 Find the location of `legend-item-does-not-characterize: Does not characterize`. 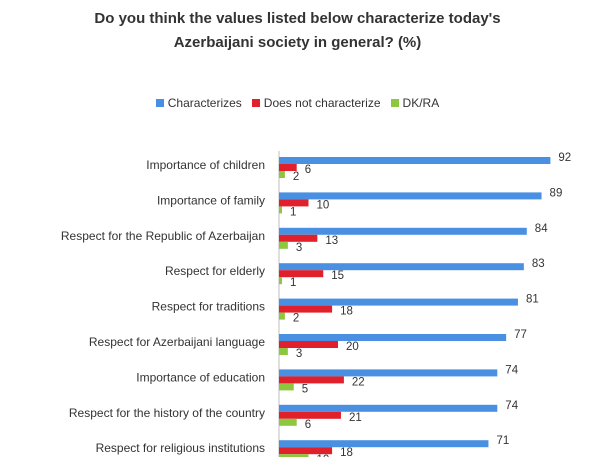

legend-item-does-not-characterize: Does not characterize is located at coordinates (316, 103).